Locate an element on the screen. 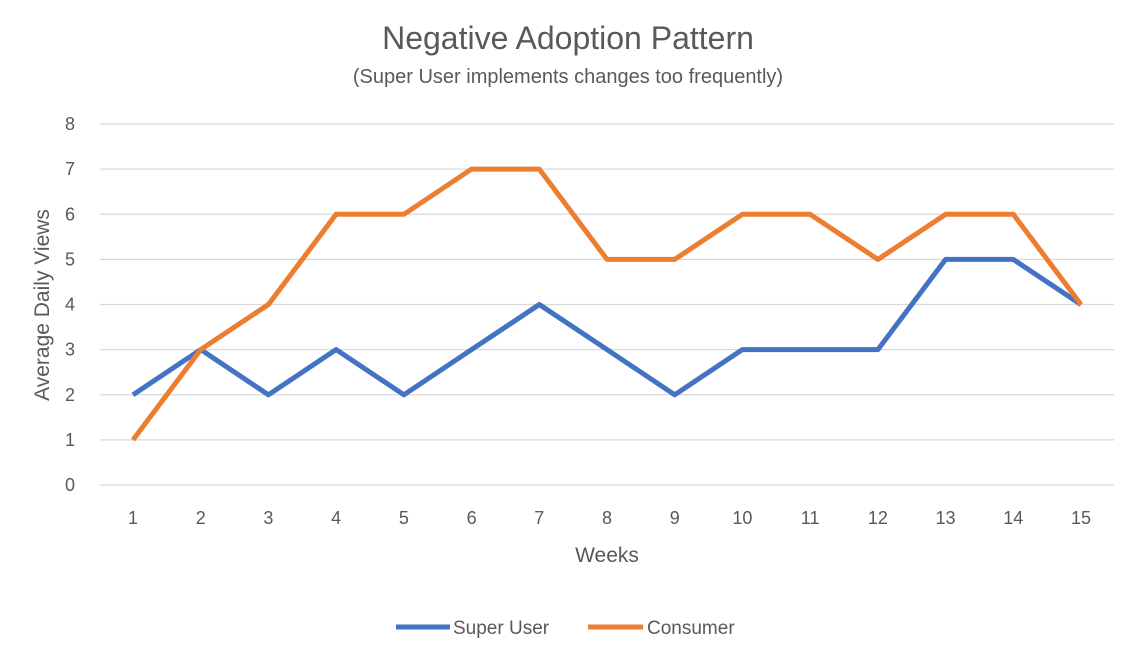 The image size is (1137, 656). legend: Super User Consumer is located at coordinates (565, 628).